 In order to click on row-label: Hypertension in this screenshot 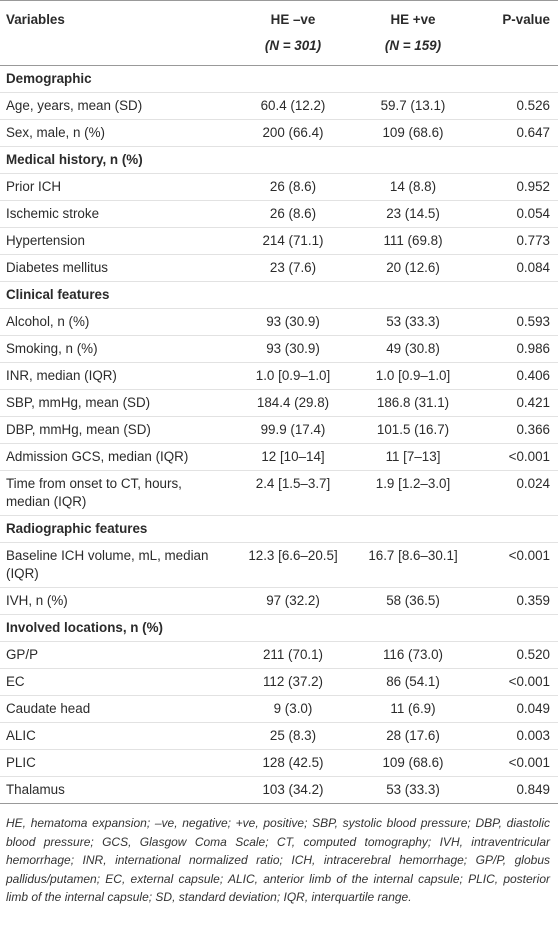, I will do `click(116, 241)`.